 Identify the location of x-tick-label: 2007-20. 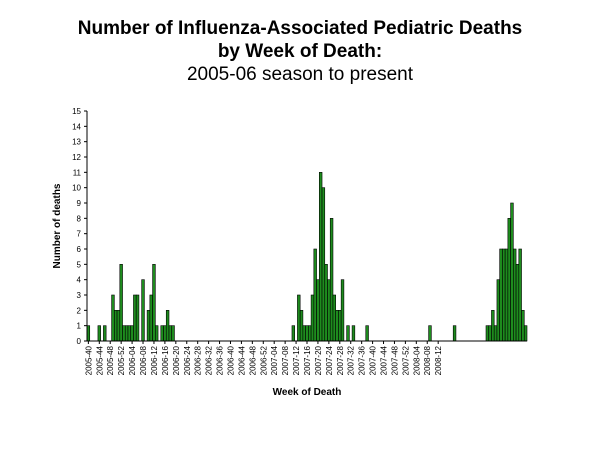
(318, 360).